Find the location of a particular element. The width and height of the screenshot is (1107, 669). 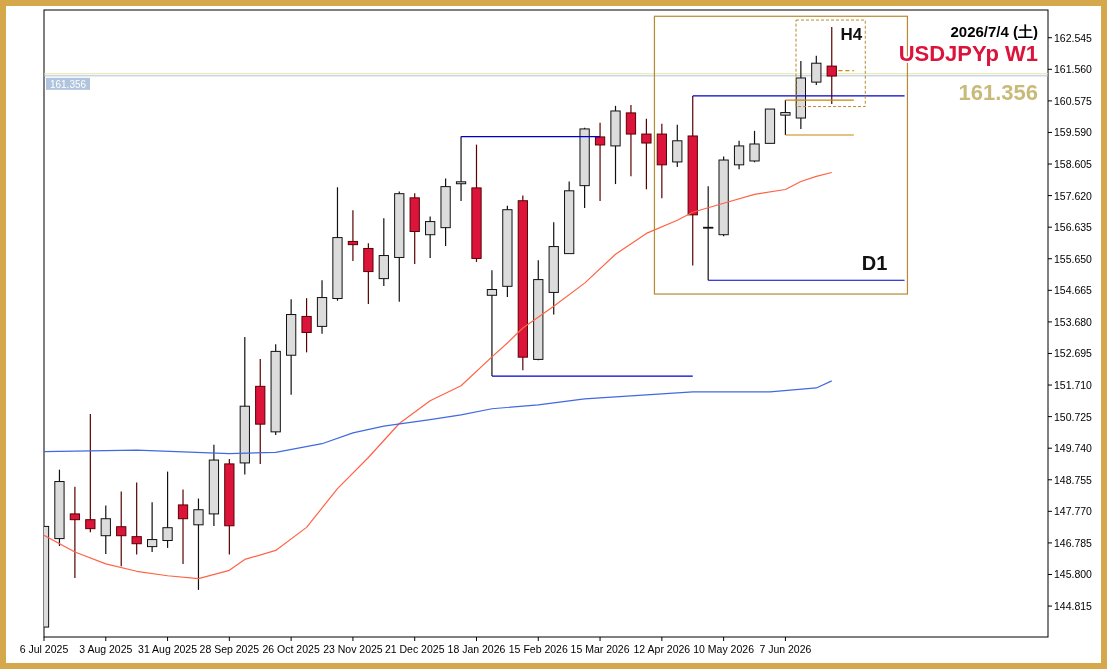

ref-line-label: 161.356 is located at coordinates (68, 84).